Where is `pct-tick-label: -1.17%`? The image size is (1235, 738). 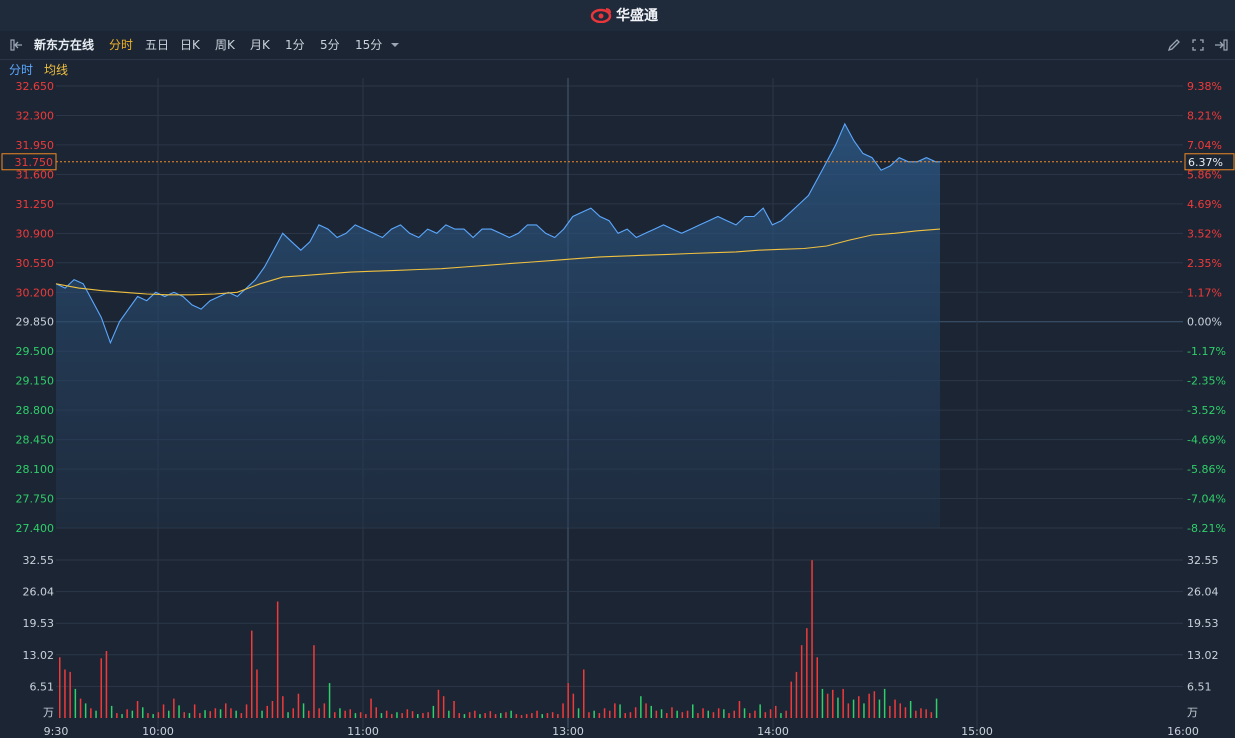
pct-tick-label: -1.17% is located at coordinates (1206, 351).